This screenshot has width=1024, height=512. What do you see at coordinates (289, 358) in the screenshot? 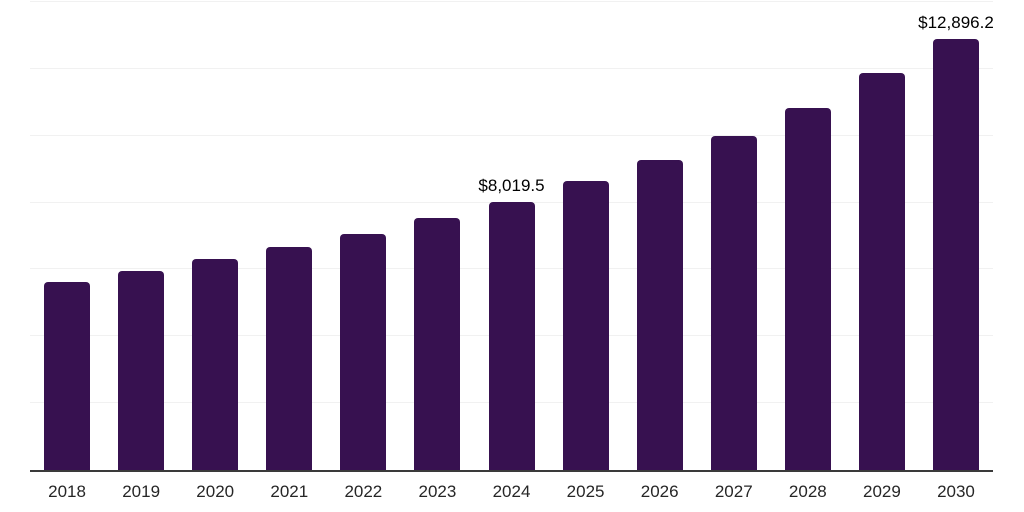
I see `bar-2021` at bounding box center [289, 358].